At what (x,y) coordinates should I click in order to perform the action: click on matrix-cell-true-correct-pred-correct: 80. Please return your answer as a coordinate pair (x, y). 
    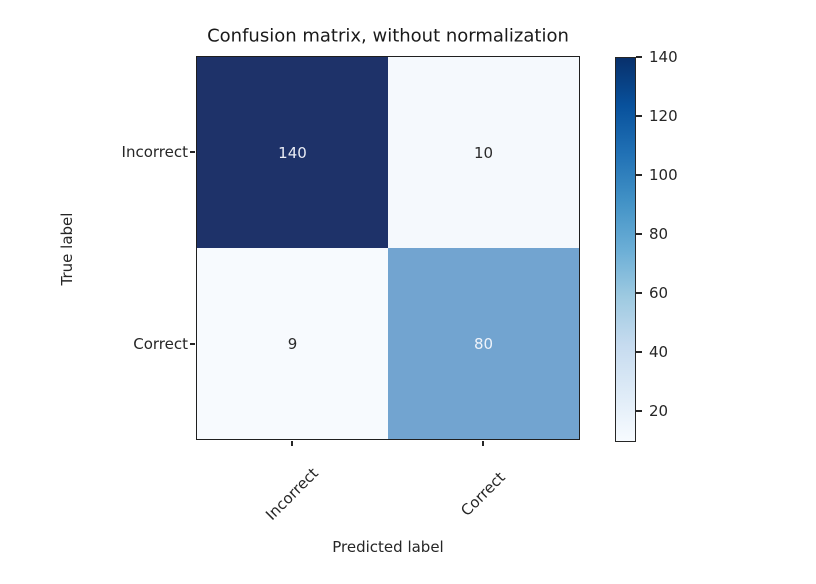
    Looking at the image, I should click on (483, 343).